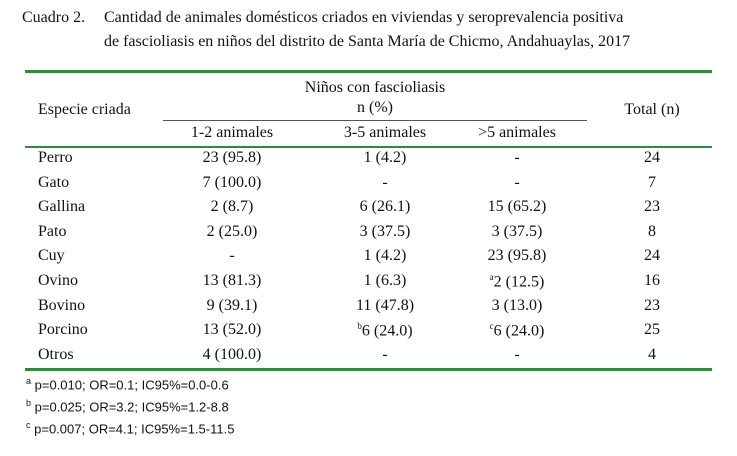 This screenshot has width=737, height=456. Describe the element at coordinates (84, 109) in the screenshot. I see `row-label-header: Especie criada` at that location.